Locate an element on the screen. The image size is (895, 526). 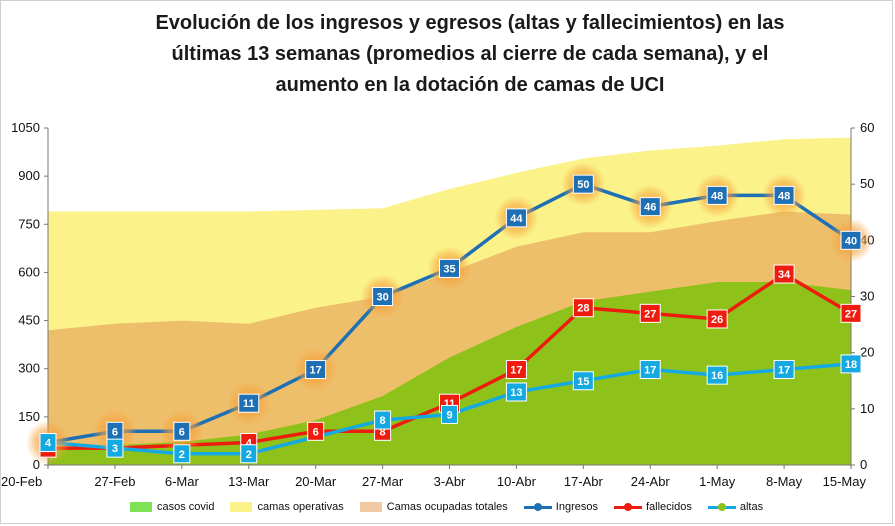
data-label-altas: 18 is located at coordinates (851, 365).